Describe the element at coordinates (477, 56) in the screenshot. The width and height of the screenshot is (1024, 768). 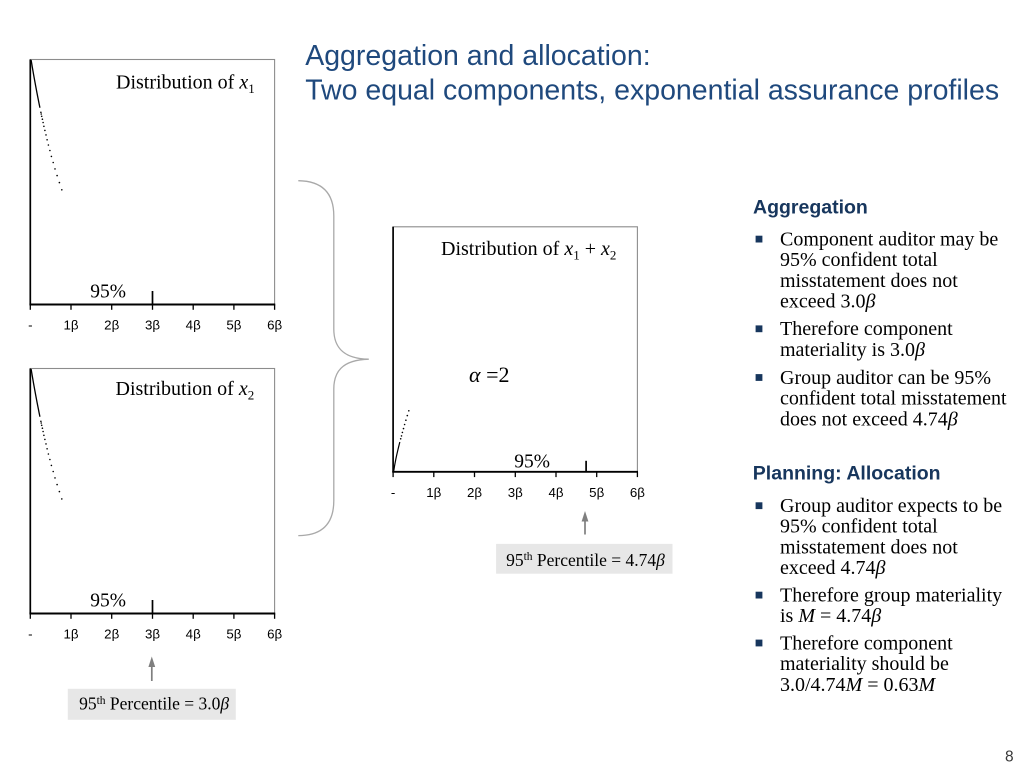
I see `svg-text: Aggregation and allocation:` at that location.